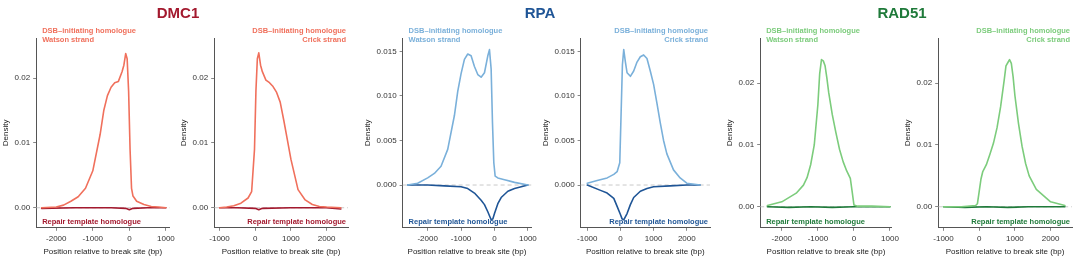 This screenshot has width=1080, height=260. Describe the element at coordinates (902, 12) in the screenshot. I see `chart-title: RAD51` at that location.